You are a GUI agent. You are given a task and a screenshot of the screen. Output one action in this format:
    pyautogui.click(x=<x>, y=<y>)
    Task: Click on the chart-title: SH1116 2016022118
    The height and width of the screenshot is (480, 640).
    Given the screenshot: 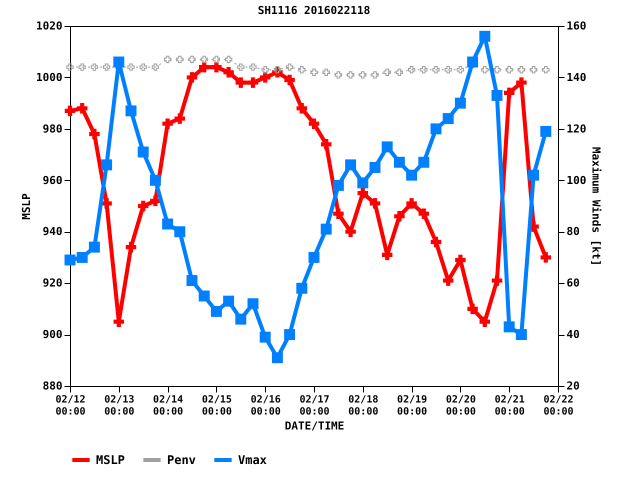 What is the action you would take?
    pyautogui.click(x=314, y=10)
    